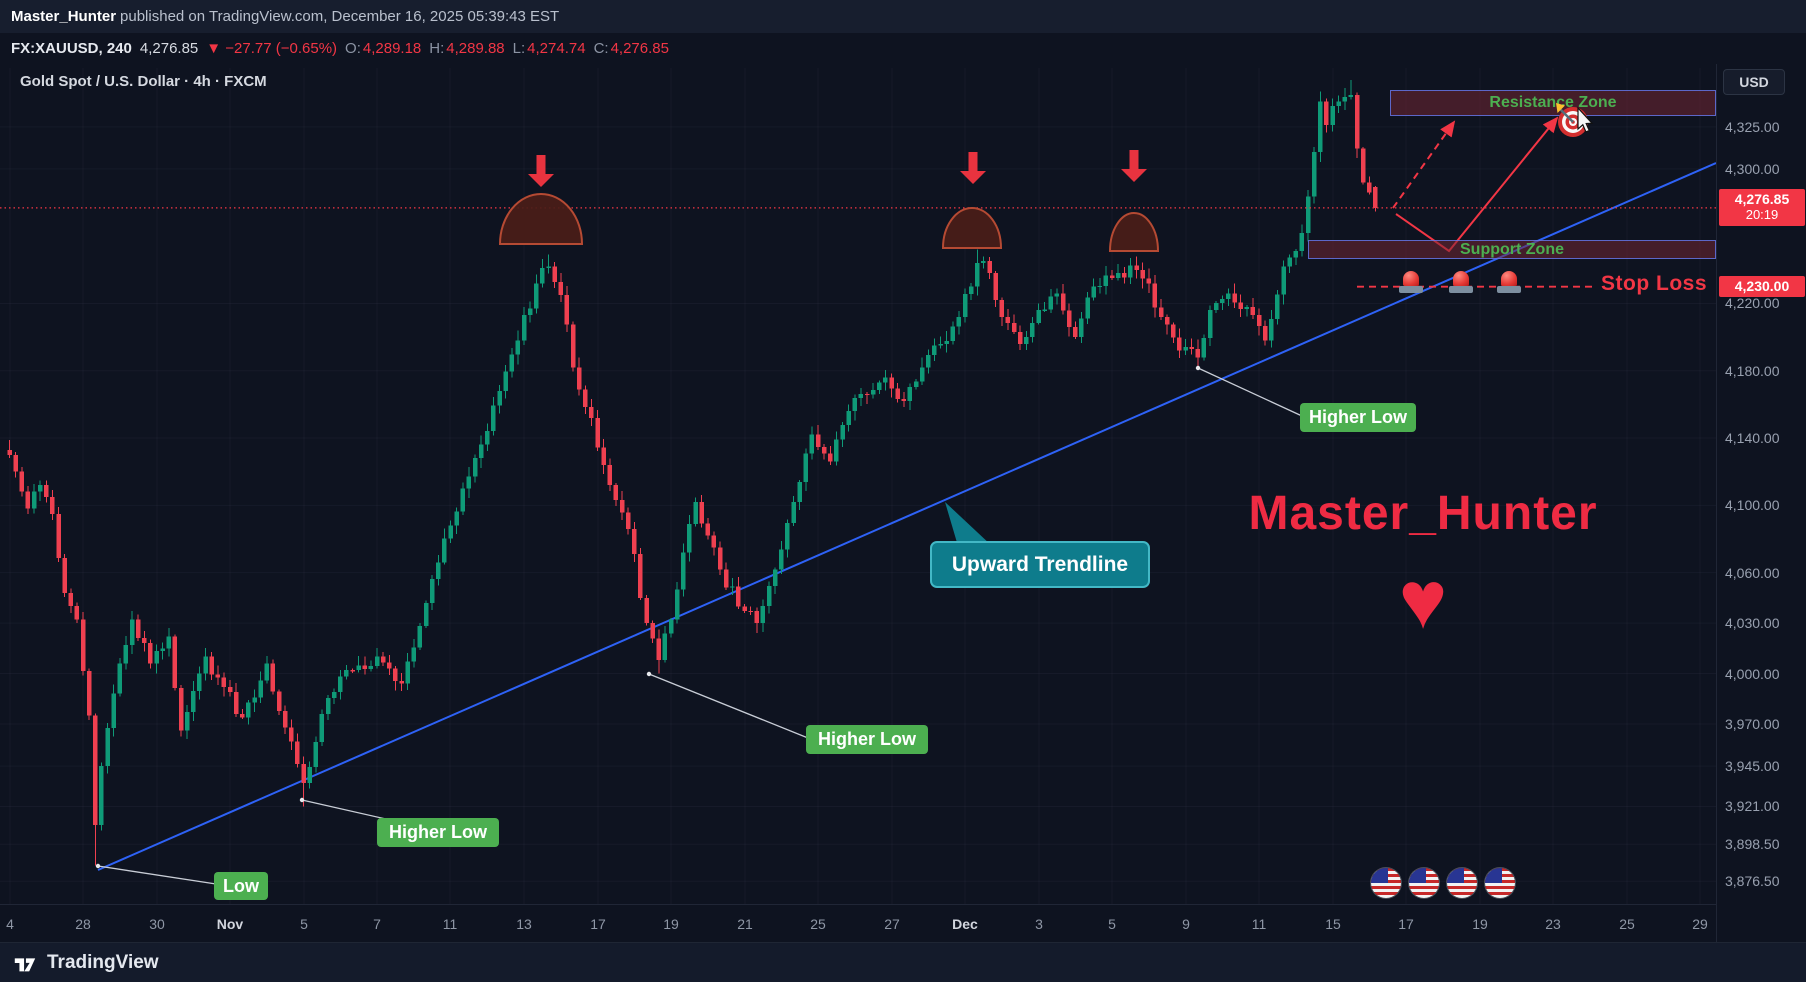  I want to click on chart-legend: Gold Spot / U.S. Dollar · 4h · FXCM, so click(143, 81).